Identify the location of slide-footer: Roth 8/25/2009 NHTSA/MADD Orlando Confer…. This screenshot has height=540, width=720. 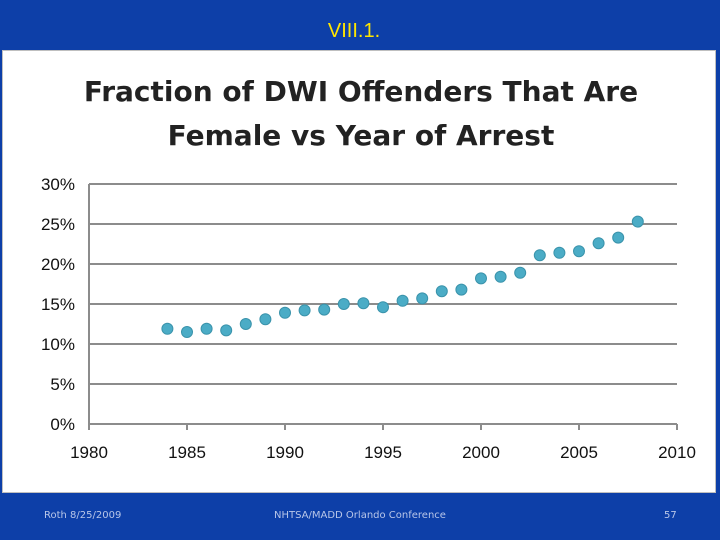
(360, 520).